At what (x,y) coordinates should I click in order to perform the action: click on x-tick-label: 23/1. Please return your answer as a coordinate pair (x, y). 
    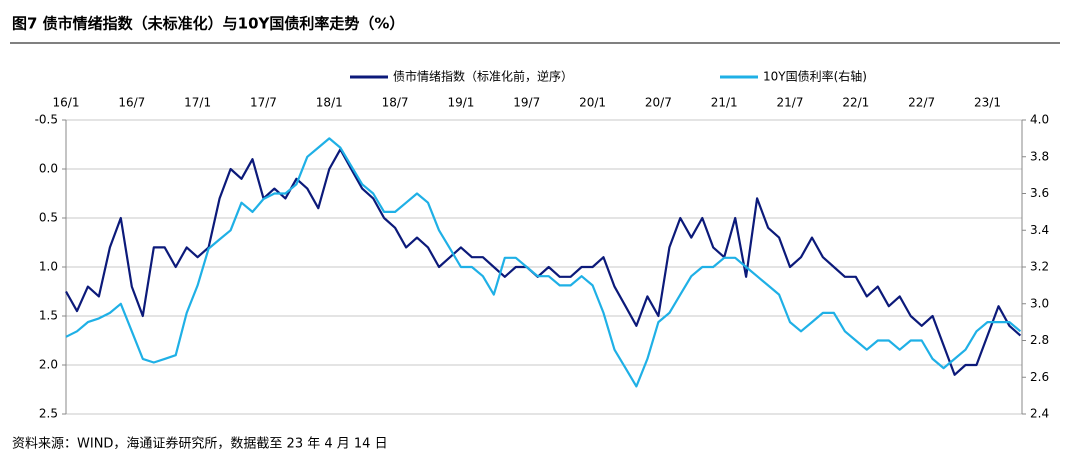
    Looking at the image, I should click on (987, 103).